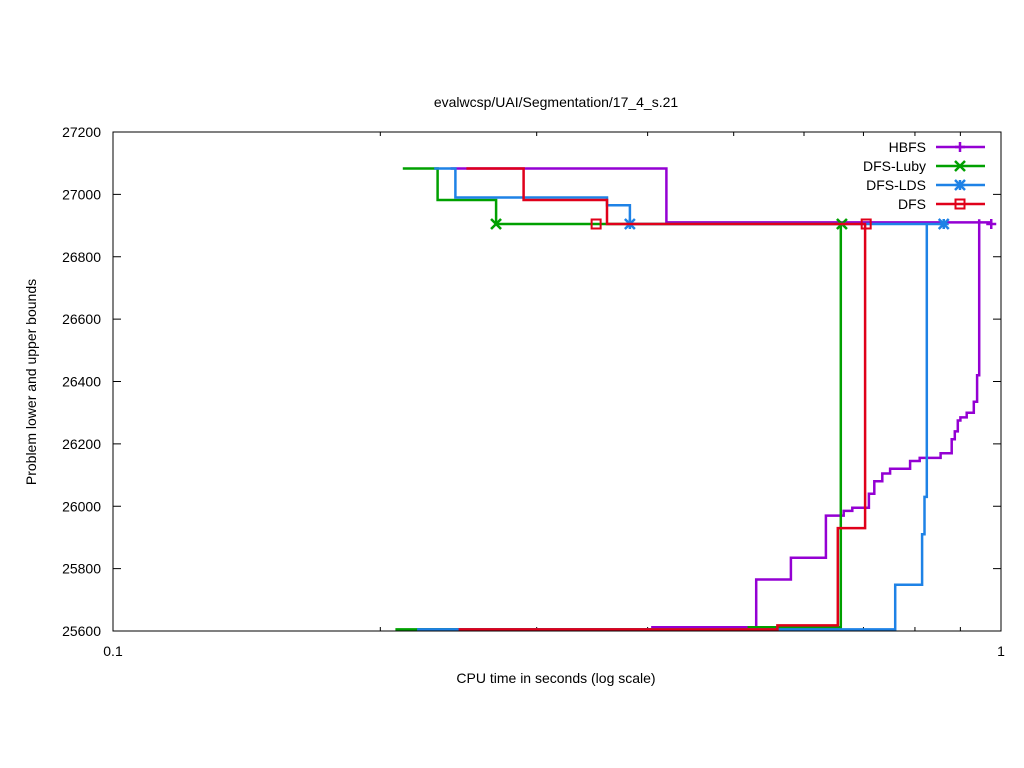  I want to click on legend-entry-dfs-lds: DFS-LDS, so click(925, 185).